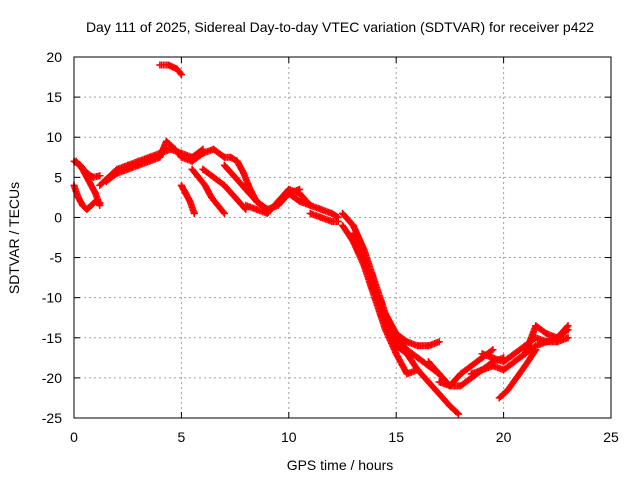 This screenshot has height=480, width=640. I want to click on series-track-d, so click(151, 167).